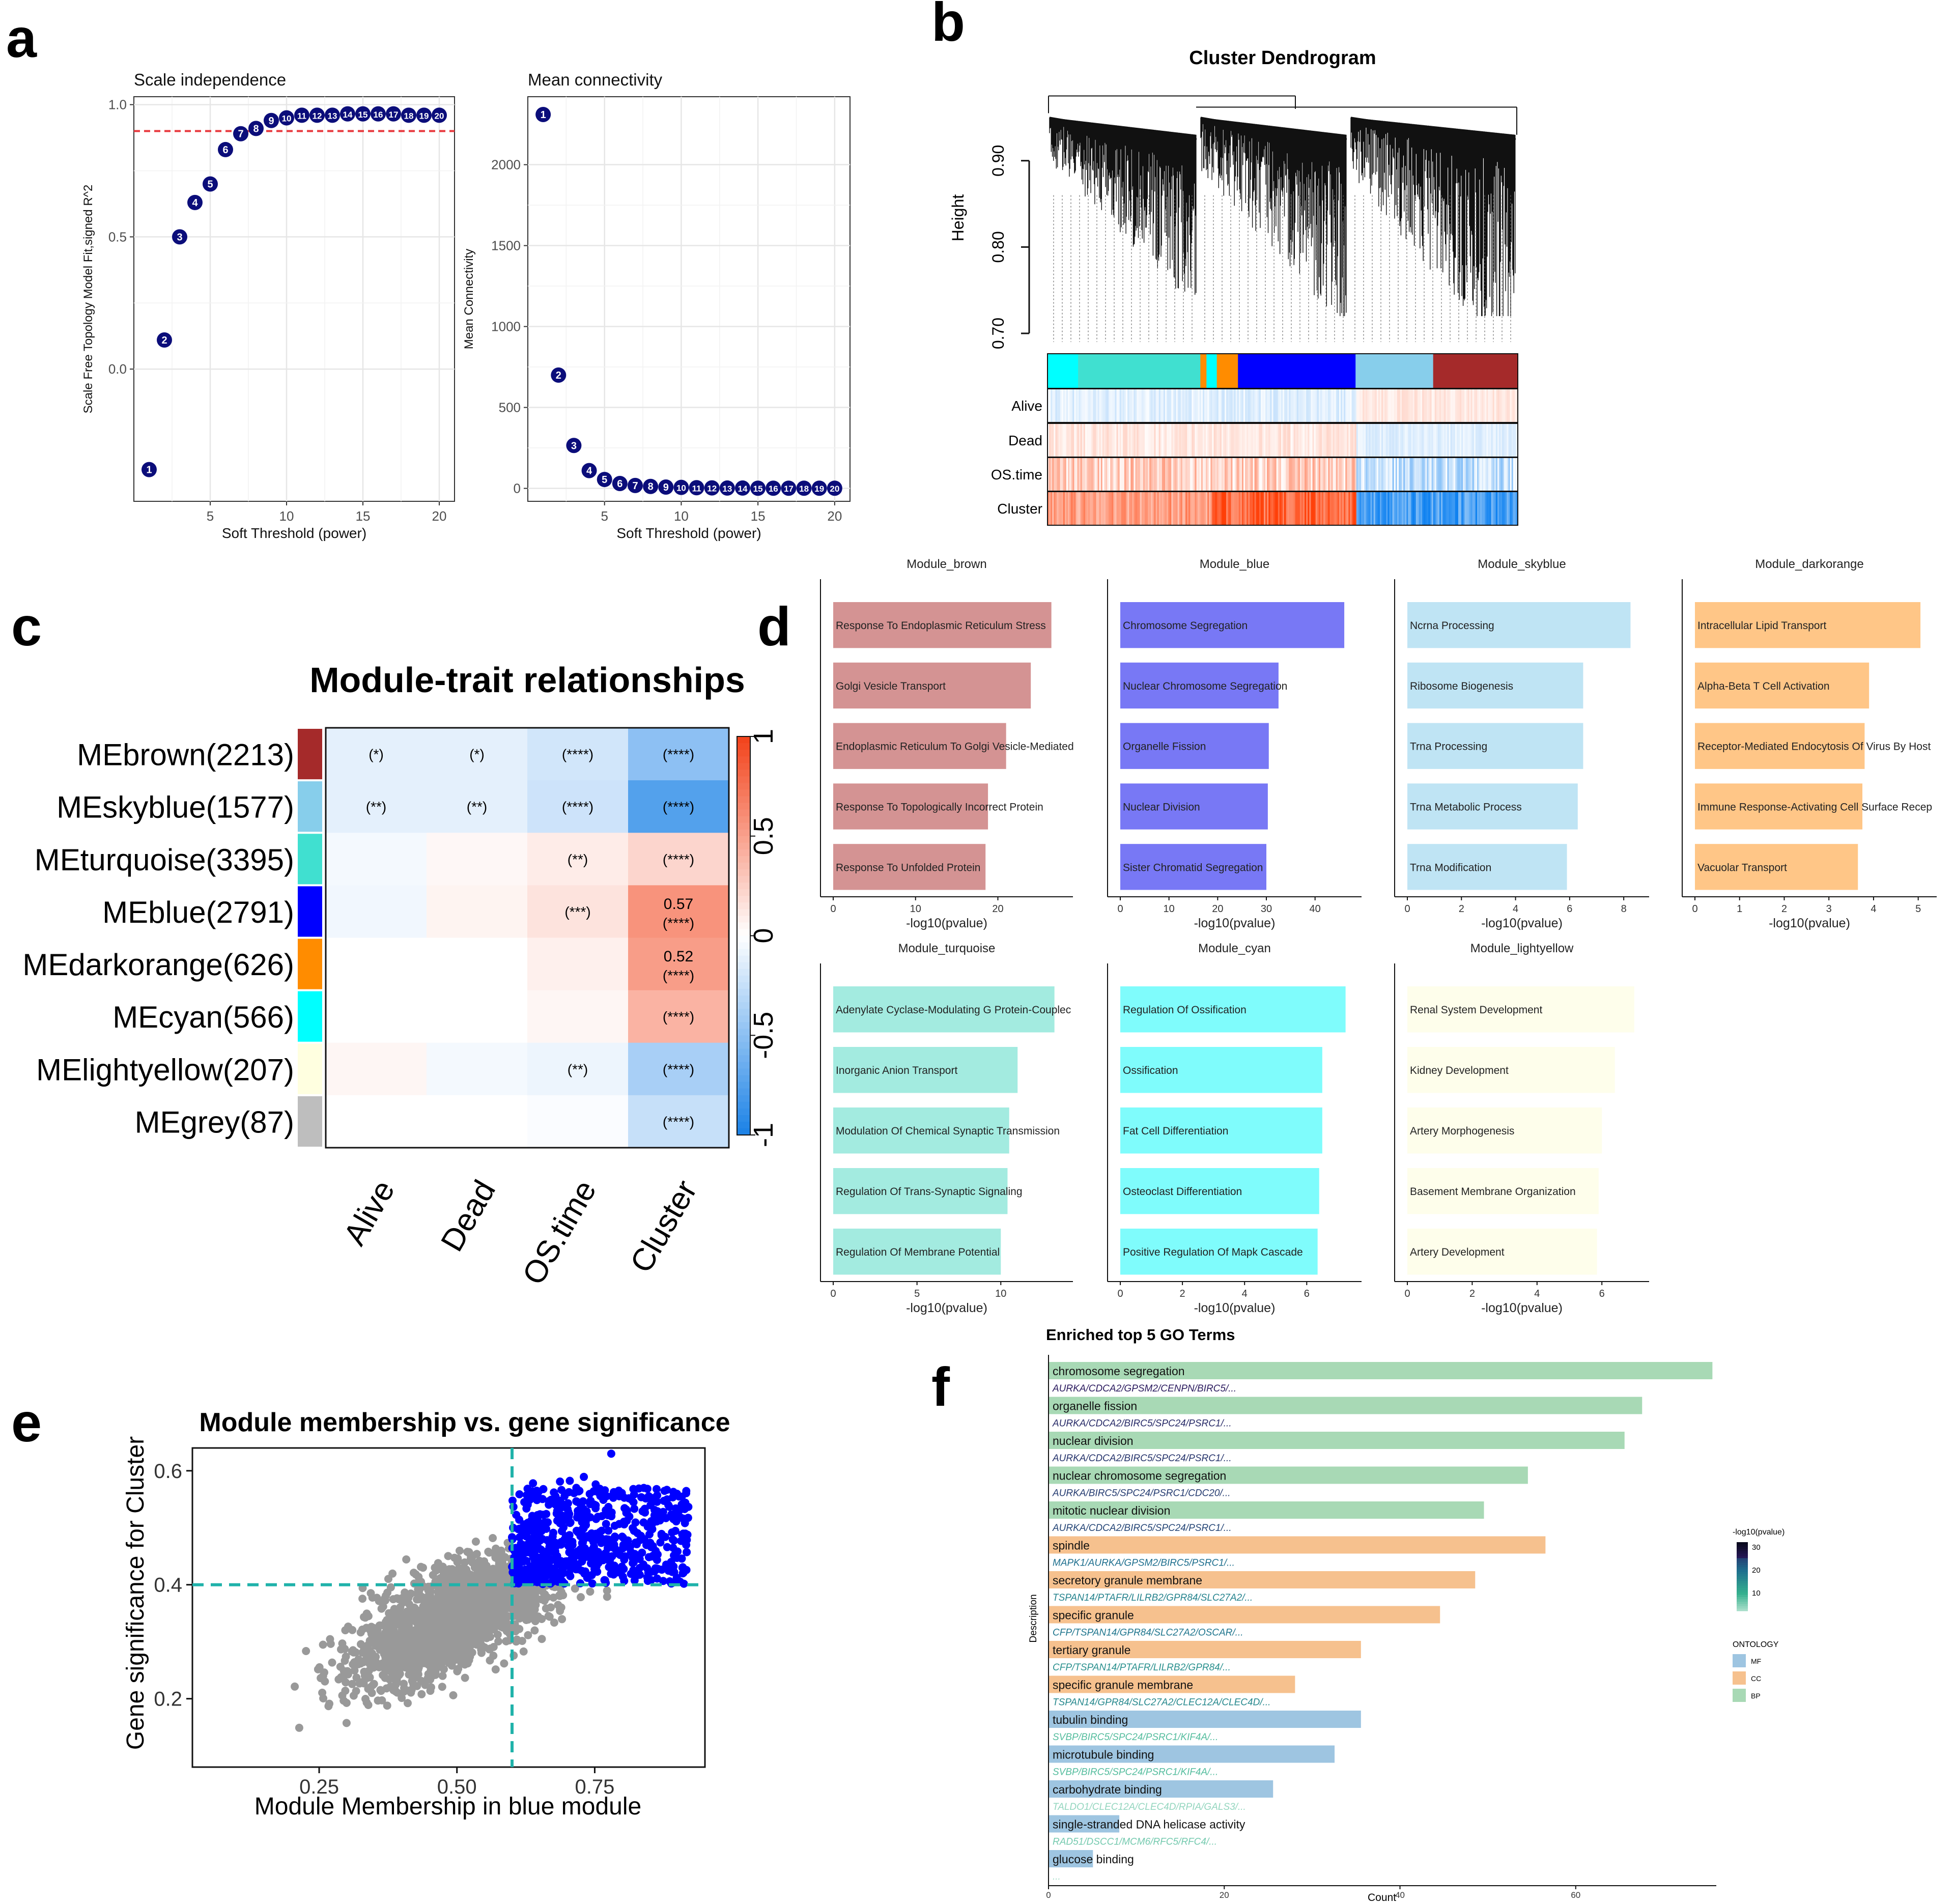 This screenshot has height=1904, width=1954. What do you see at coordinates (310, 911) in the screenshot?
I see `module-color-swatch` at bounding box center [310, 911].